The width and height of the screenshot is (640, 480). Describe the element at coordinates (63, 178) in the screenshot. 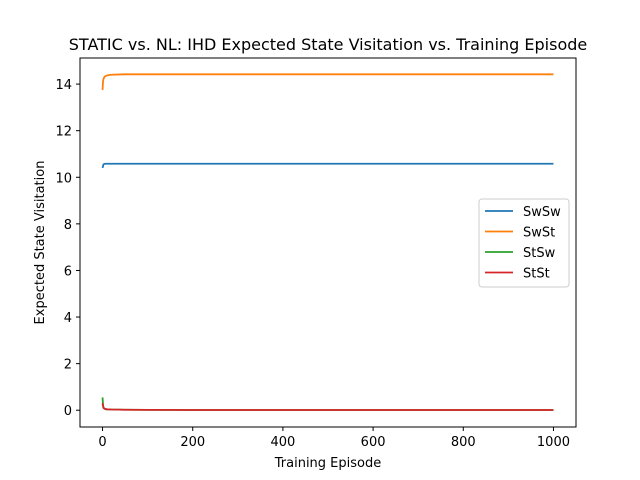

I see `y-tick-label: 10` at that location.